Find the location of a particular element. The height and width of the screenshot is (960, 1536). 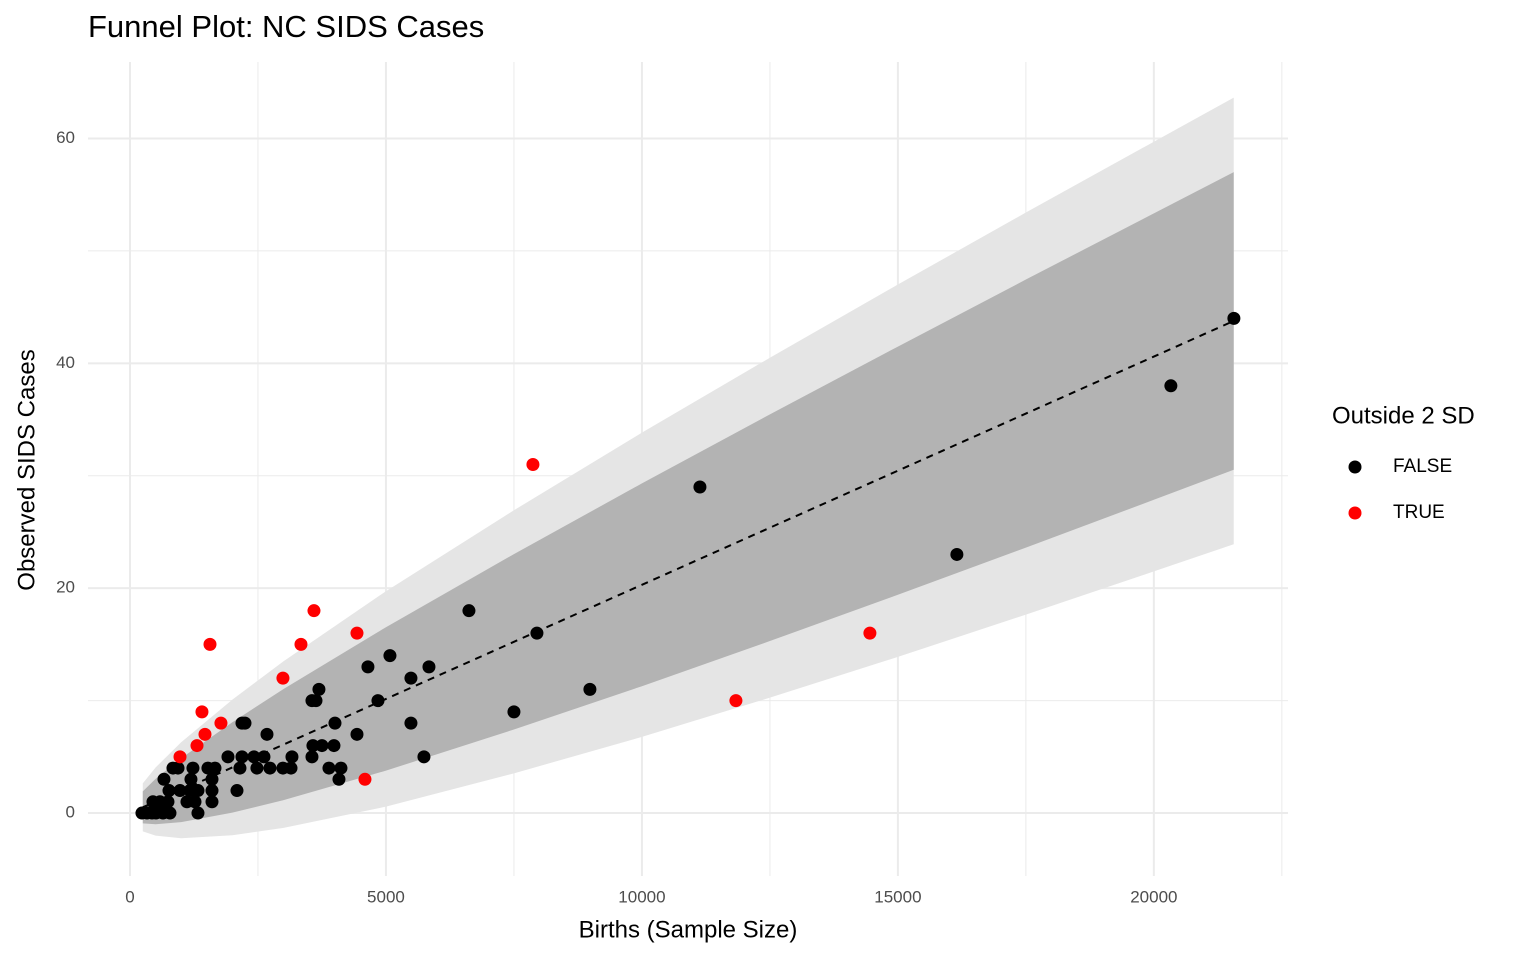

legend-label: TRUE is located at coordinates (1419, 512).